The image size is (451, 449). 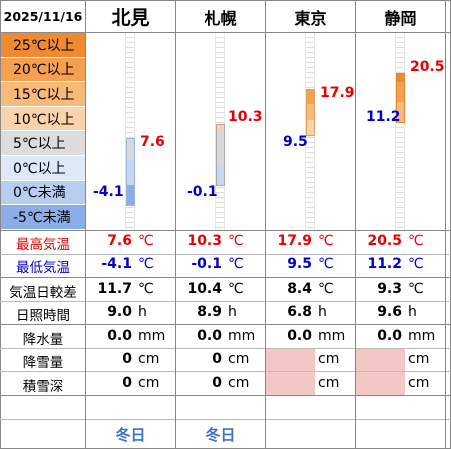 I want to click on sunshine-unit-sapporo: h, so click(x=232, y=312).